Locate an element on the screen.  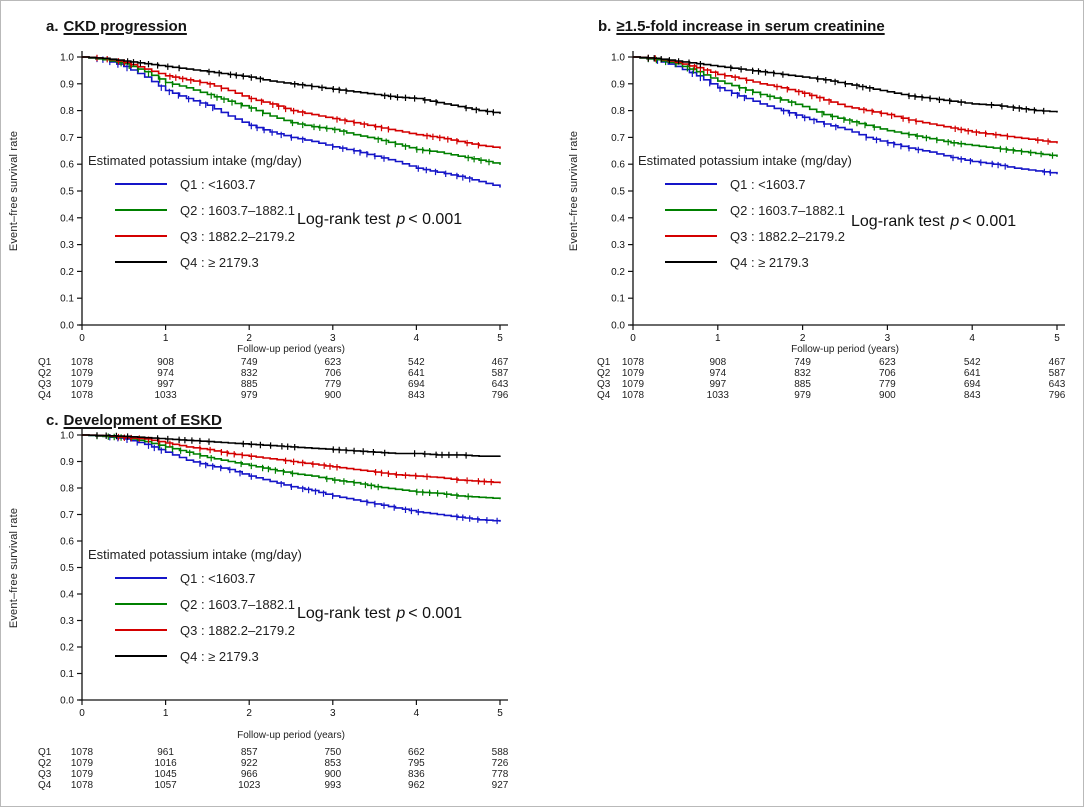
risk-count: 1045 is located at coordinates (165, 774).